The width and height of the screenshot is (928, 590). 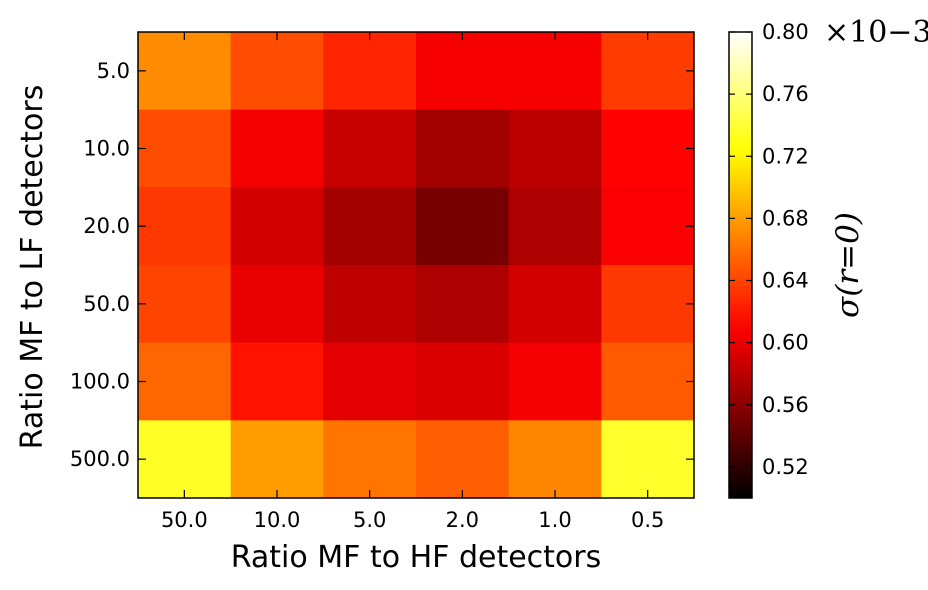 What do you see at coordinates (100, 459) in the screenshot?
I see `y-tick-label: 500.0` at bounding box center [100, 459].